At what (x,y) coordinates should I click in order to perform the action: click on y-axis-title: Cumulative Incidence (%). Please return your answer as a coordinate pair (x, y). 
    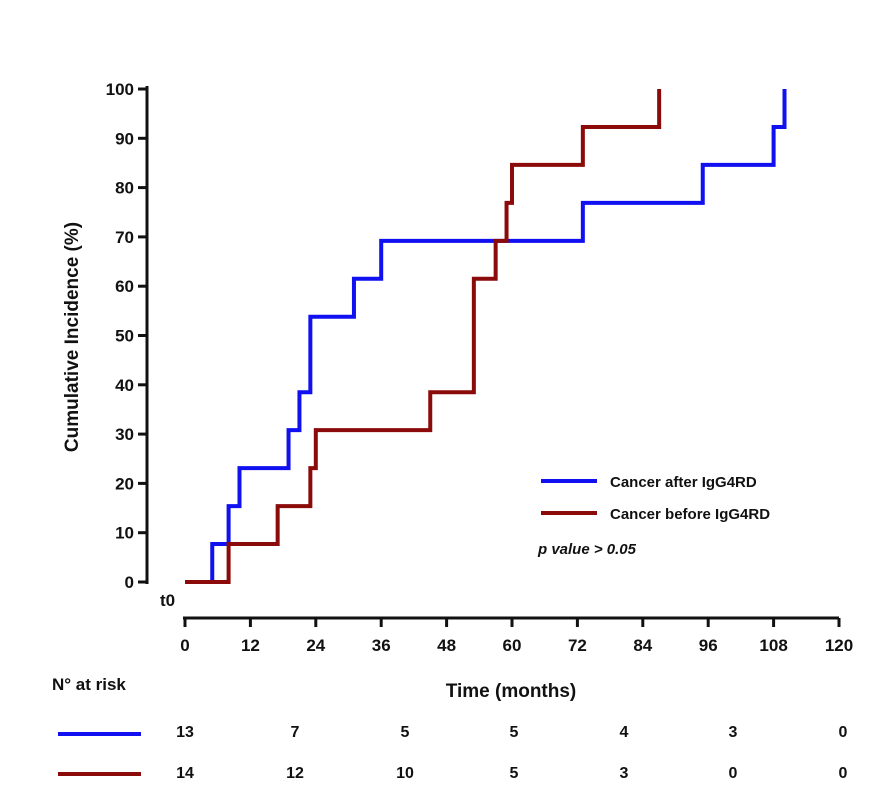
    Looking at the image, I should click on (72, 337).